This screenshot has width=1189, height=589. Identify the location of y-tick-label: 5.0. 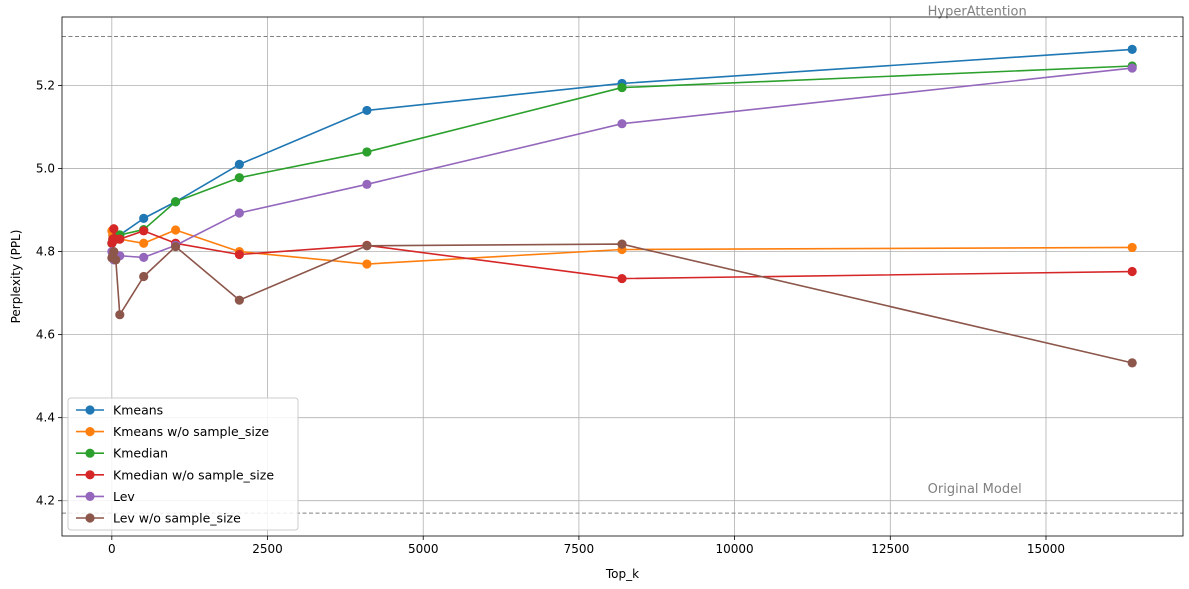
(45, 169).